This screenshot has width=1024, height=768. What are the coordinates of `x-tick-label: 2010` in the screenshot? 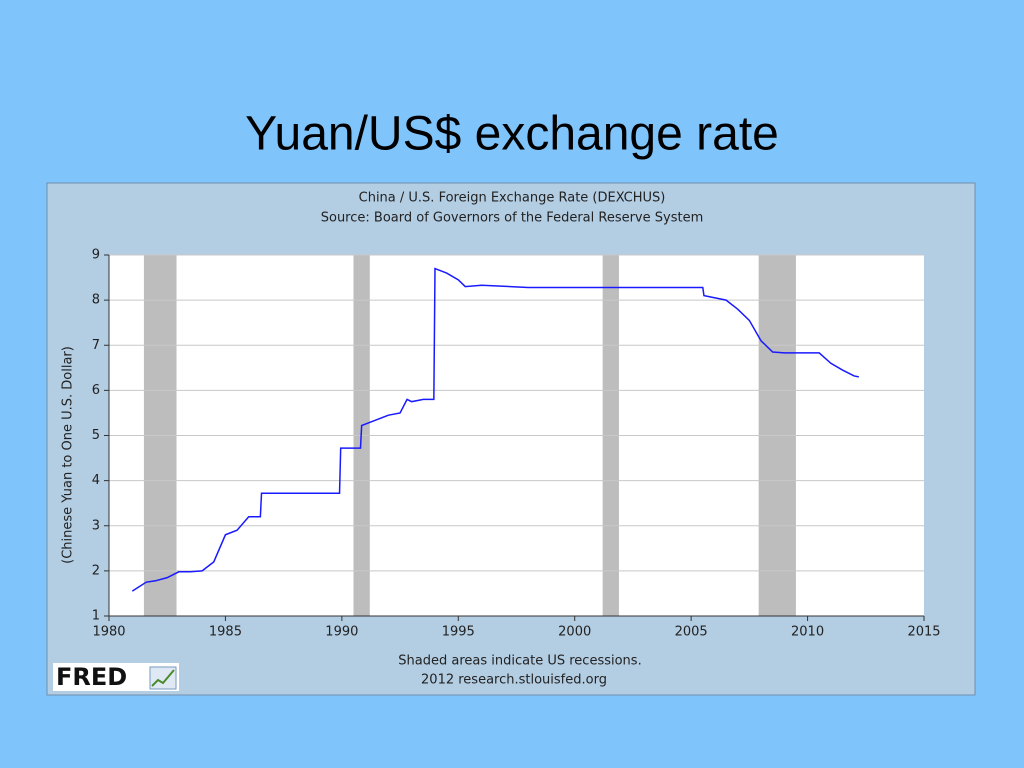 It's located at (807, 632).